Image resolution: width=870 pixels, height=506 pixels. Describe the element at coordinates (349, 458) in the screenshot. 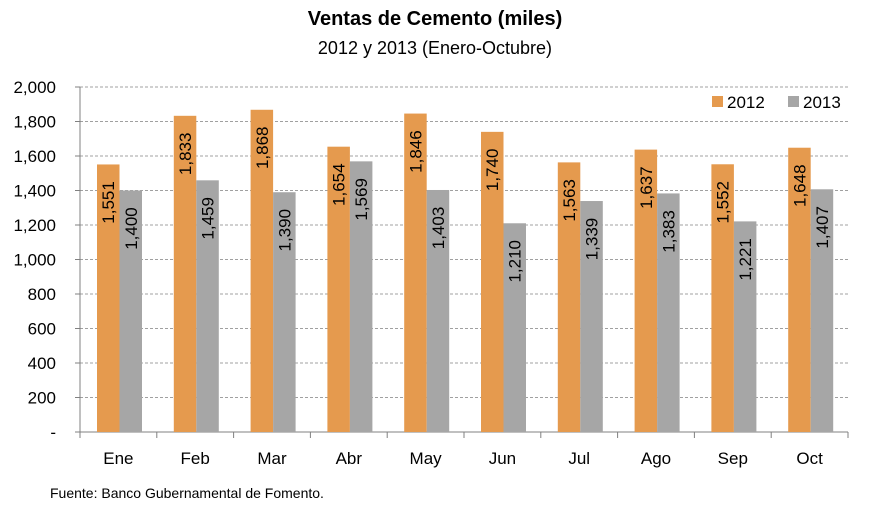

I see `x-tick-label: Abr` at that location.